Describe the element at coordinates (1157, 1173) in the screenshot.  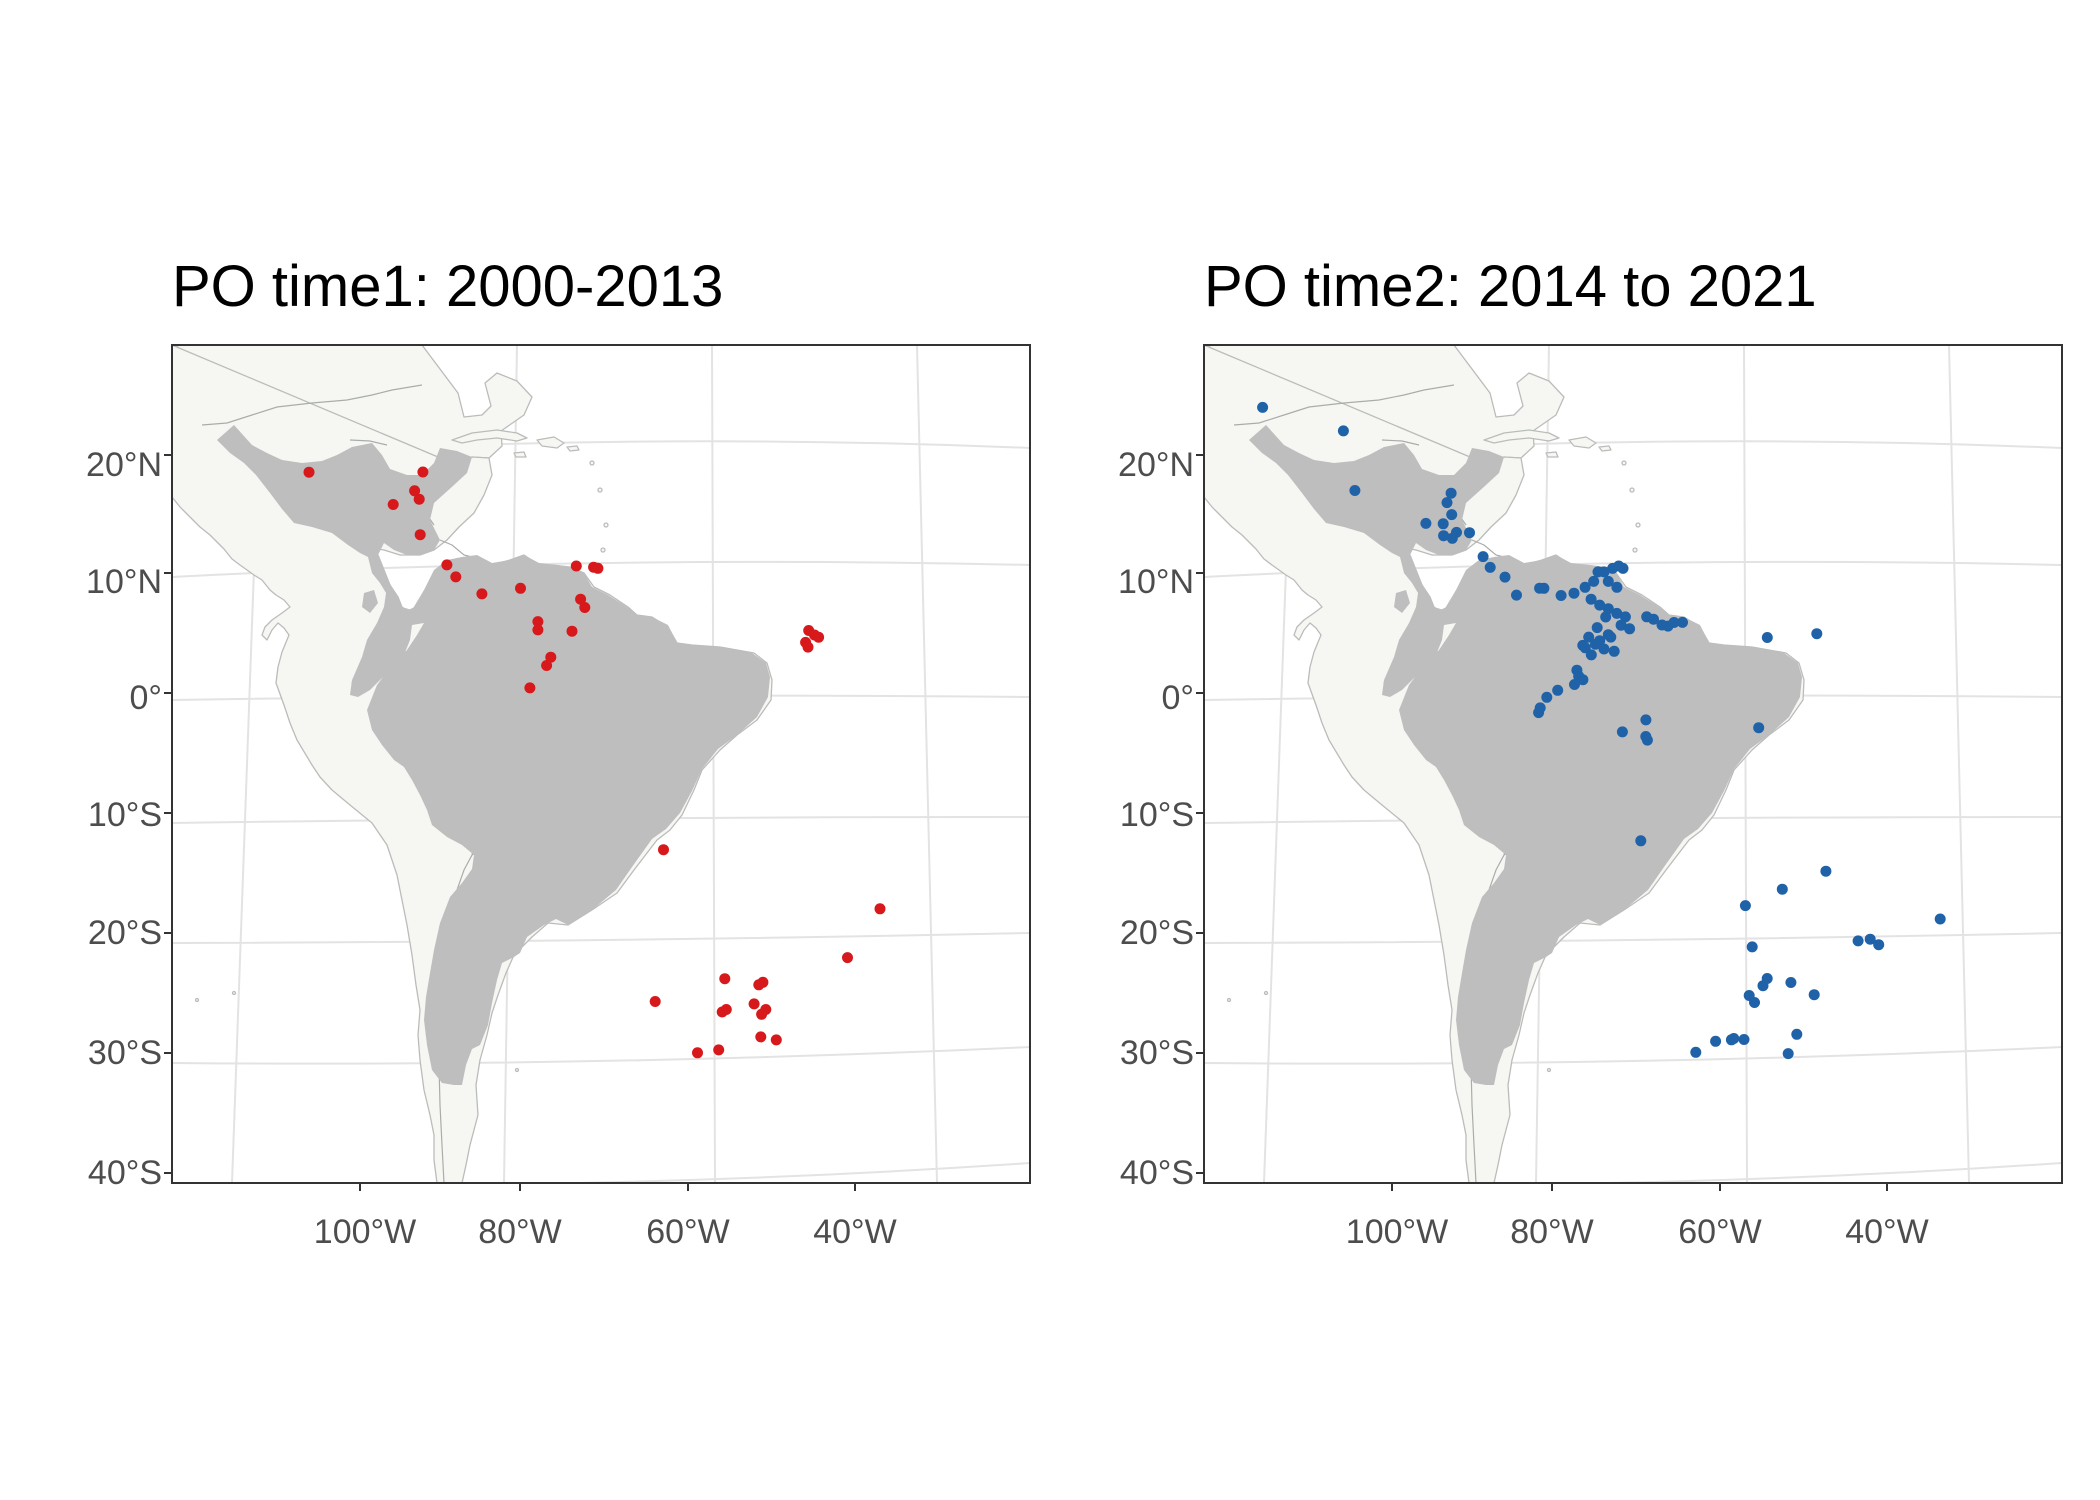
I see `y-tick-label: 40°S` at that location.